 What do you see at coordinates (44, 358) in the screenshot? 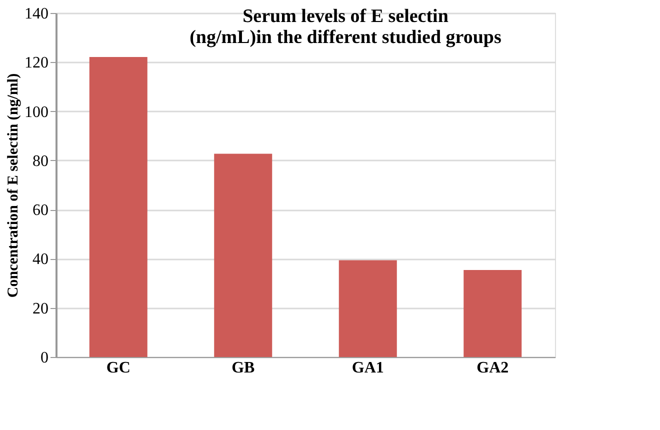
I see `y-tick-label: 0` at bounding box center [44, 358].